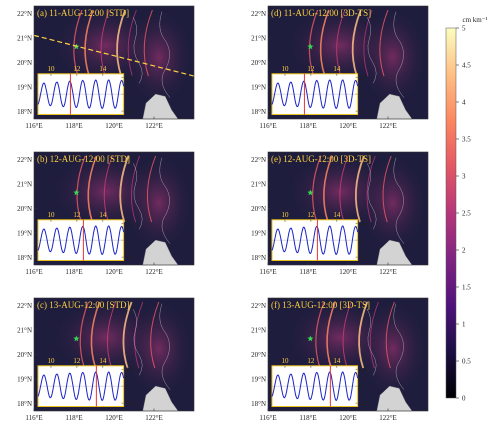 The height and width of the screenshot is (437, 500). I want to click on station-marker-star, so click(76, 192).